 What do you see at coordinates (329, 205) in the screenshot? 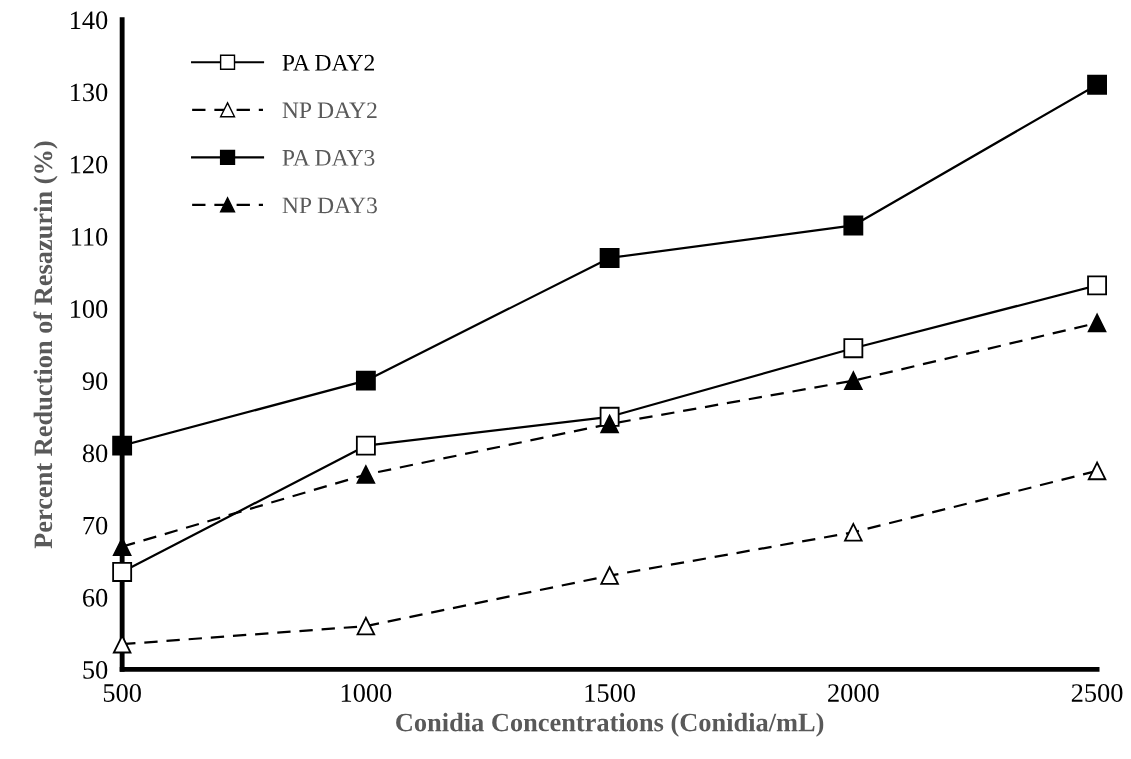
I see `legend-label: NP DAY3` at bounding box center [329, 205].